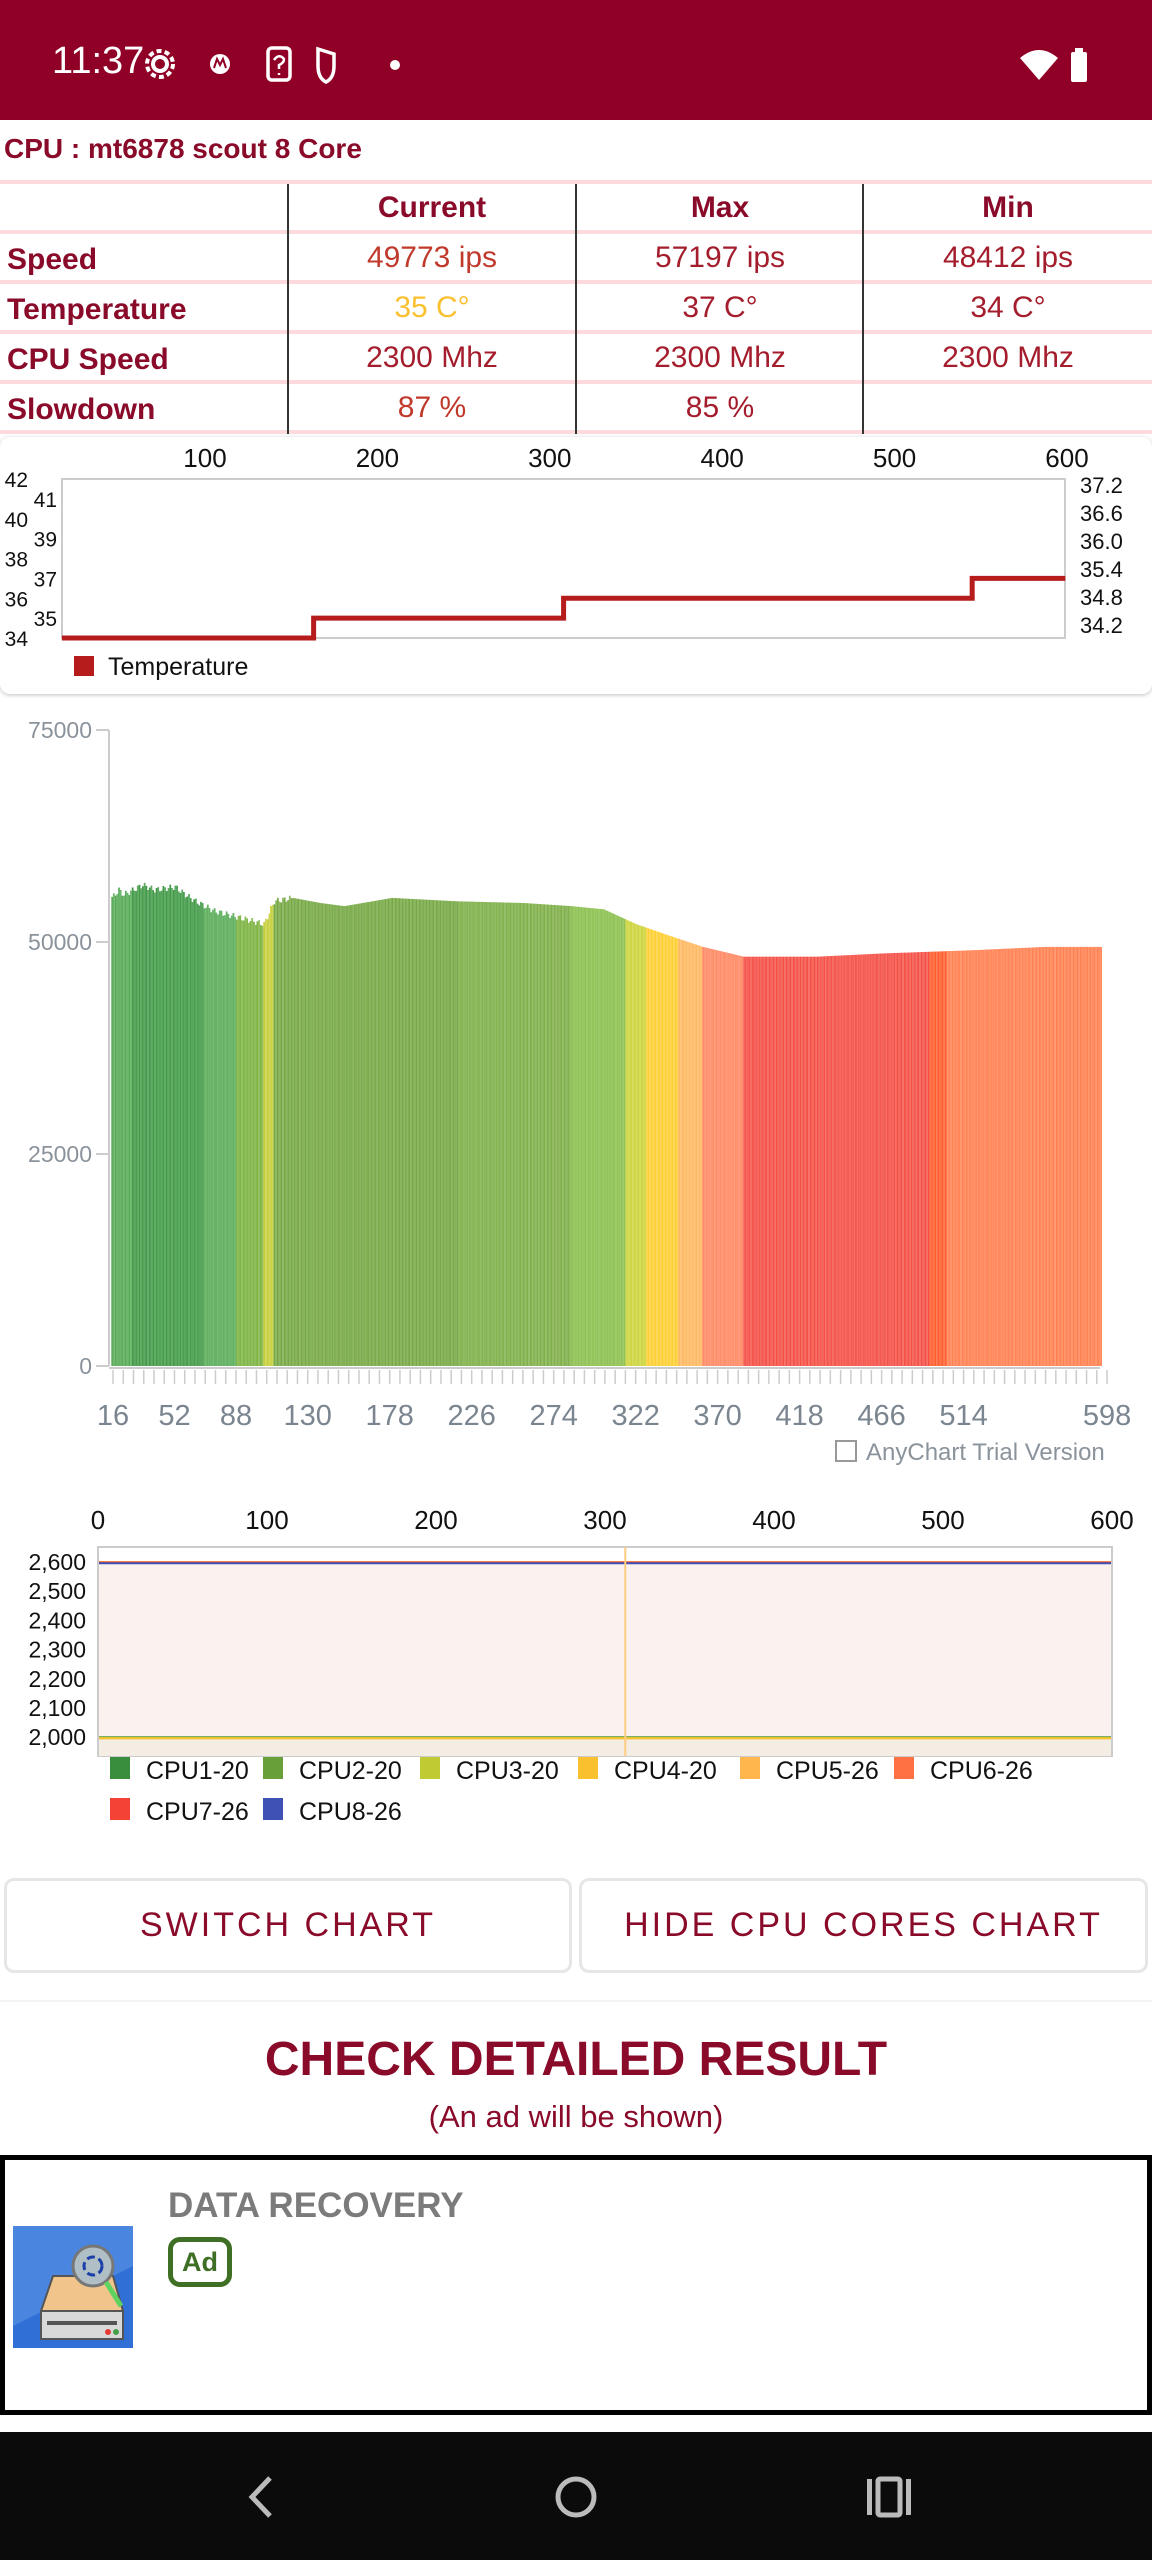 This screenshot has height=2560, width=1152. Describe the element at coordinates (773, 1520) in the screenshot. I see `x-tick-label: 400` at that location.